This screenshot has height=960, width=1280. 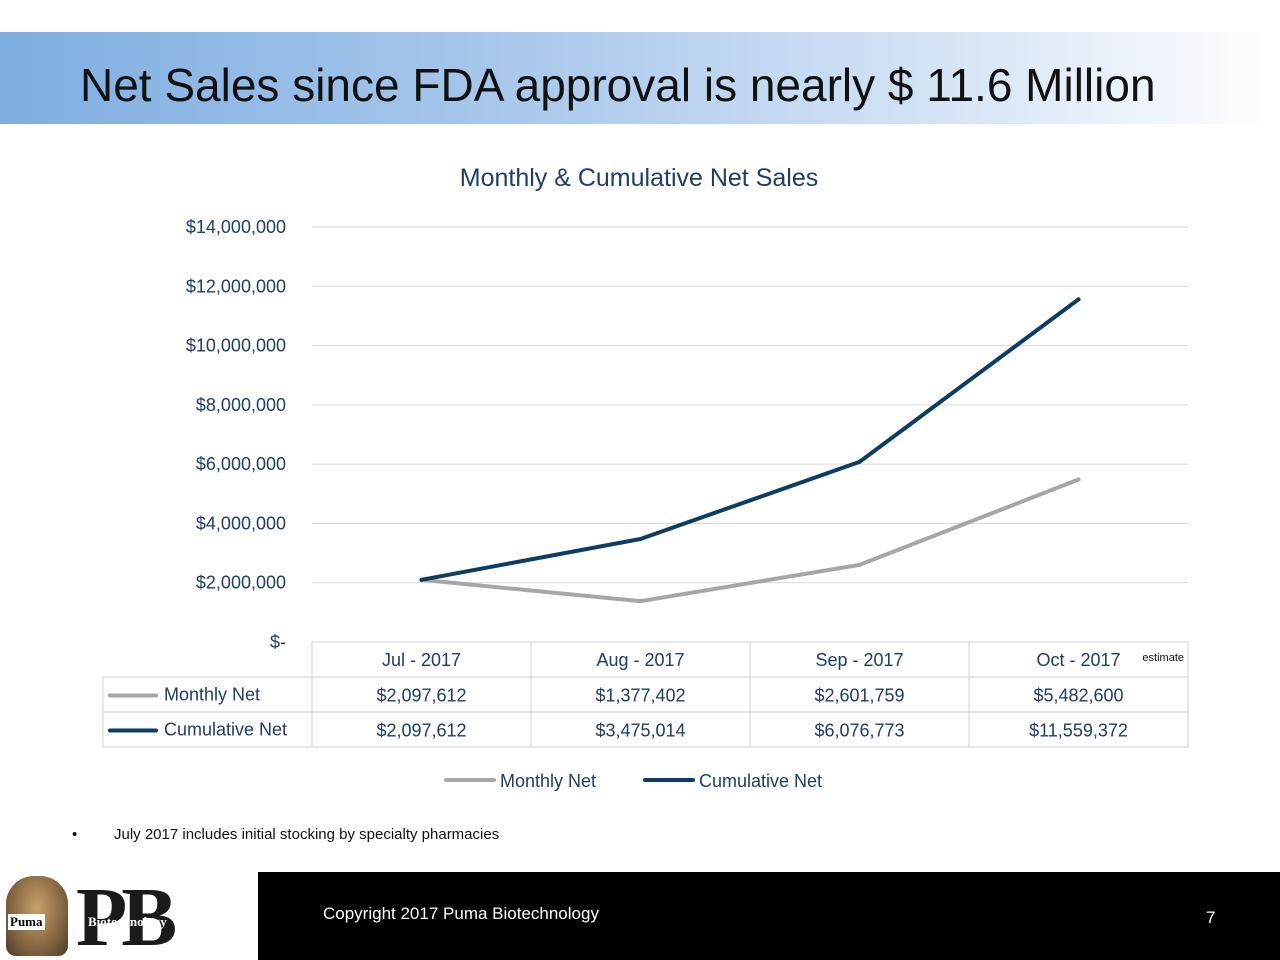 What do you see at coordinates (236, 286) in the screenshot?
I see `y-tick-label: $12,000,000` at bounding box center [236, 286].